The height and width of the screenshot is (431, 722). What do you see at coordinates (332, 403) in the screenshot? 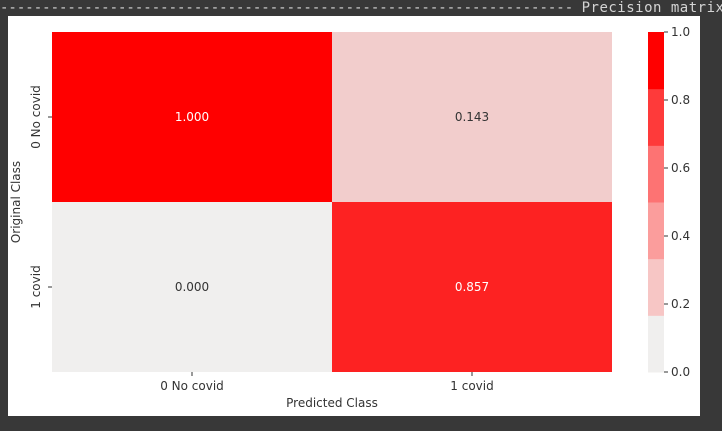
I see `x-axis-label: Predicted Class` at bounding box center [332, 403].